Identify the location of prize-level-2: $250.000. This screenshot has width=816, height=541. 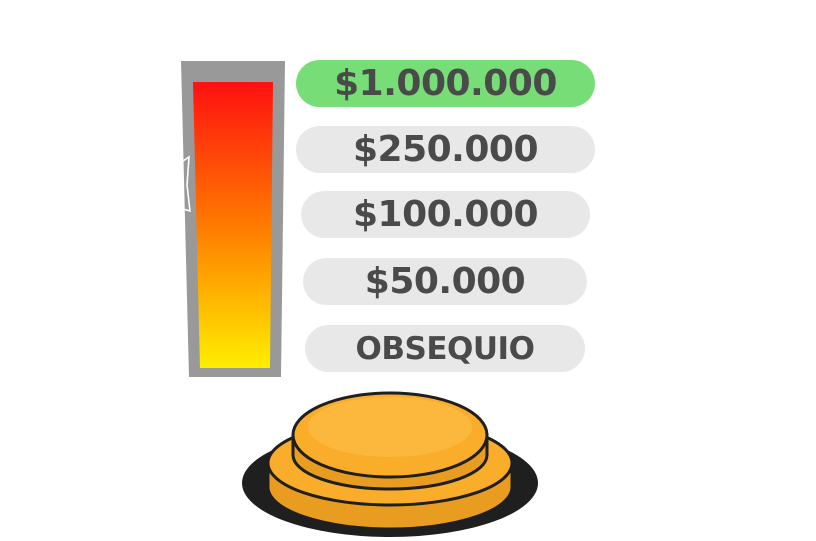
(445, 149).